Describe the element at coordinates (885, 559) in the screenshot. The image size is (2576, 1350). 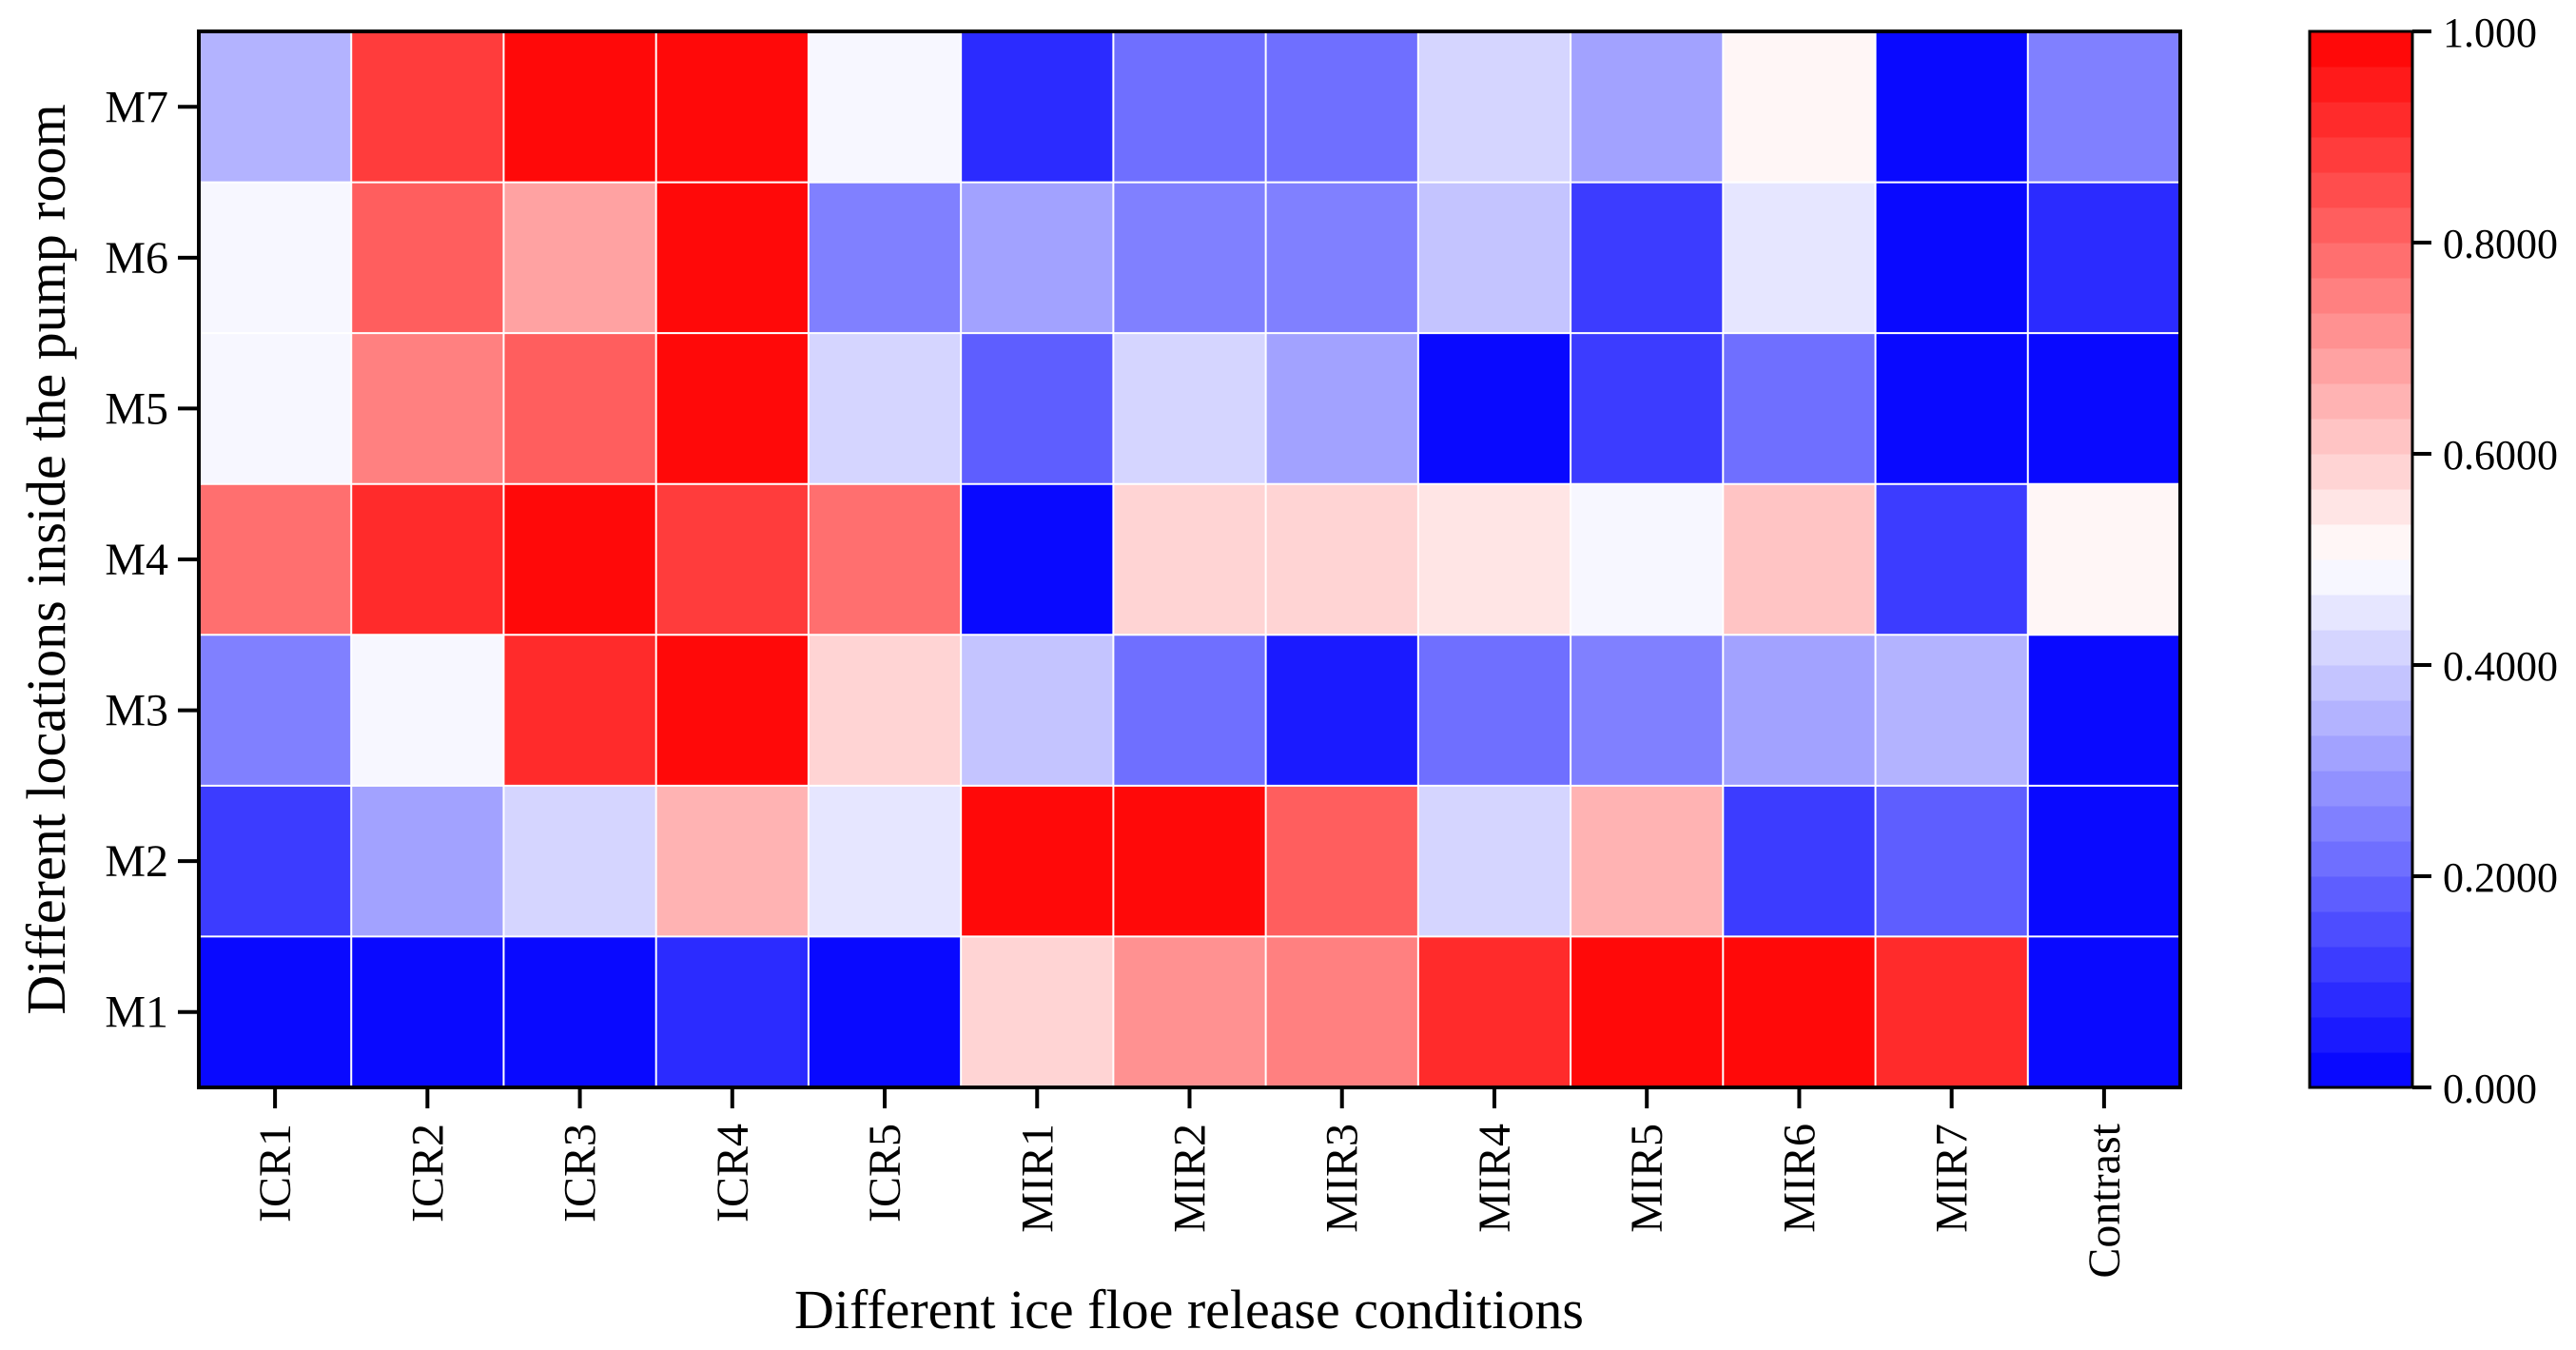
I see `heatmap-cell-m4-icr5` at that location.